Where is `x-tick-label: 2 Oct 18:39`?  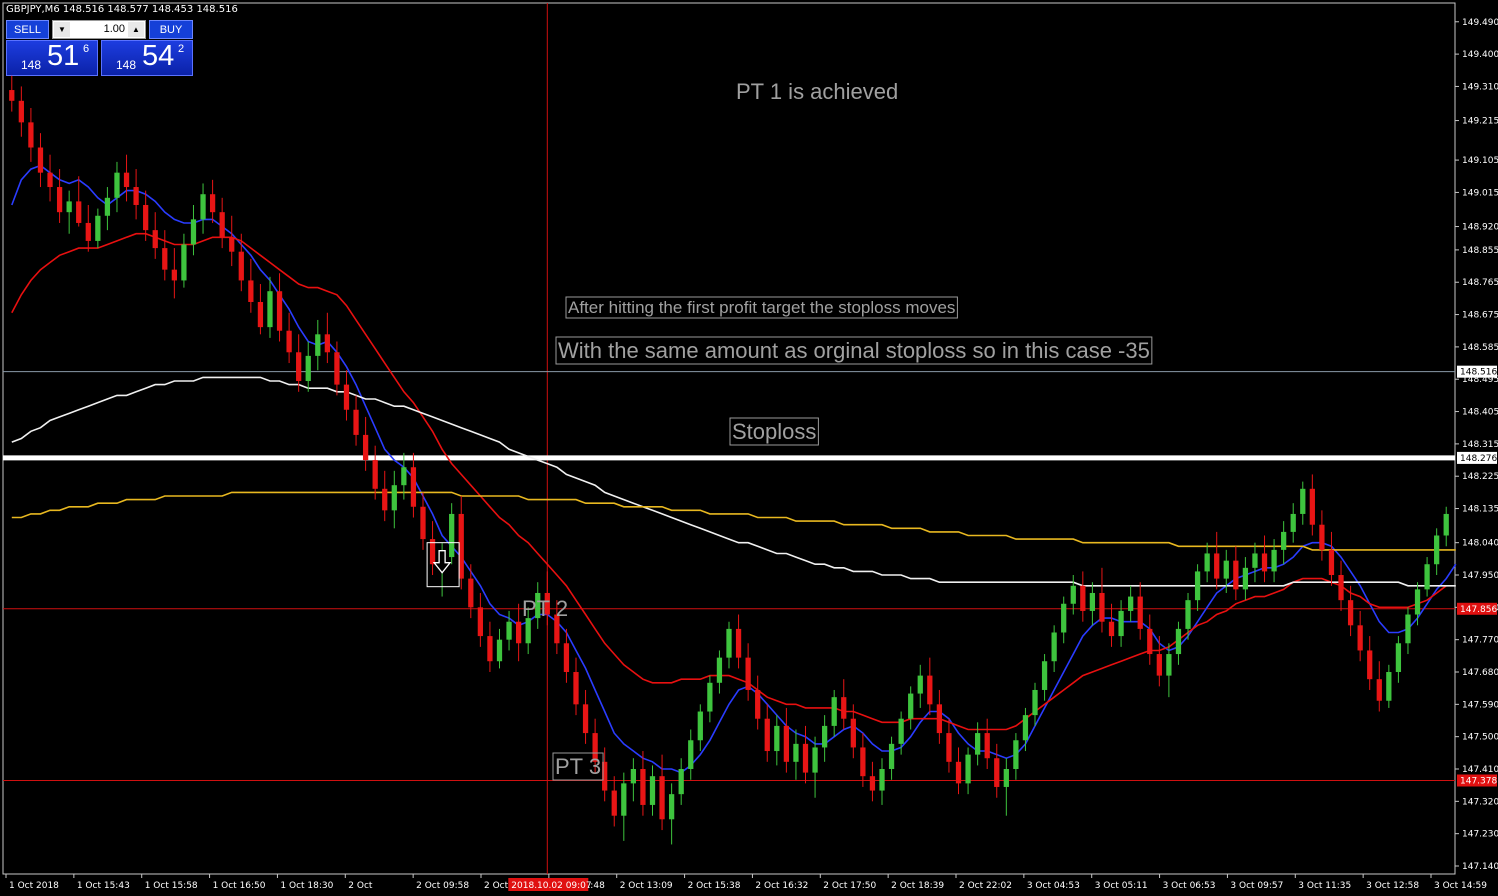 x-tick-label: 2 Oct 18:39 is located at coordinates (917, 886).